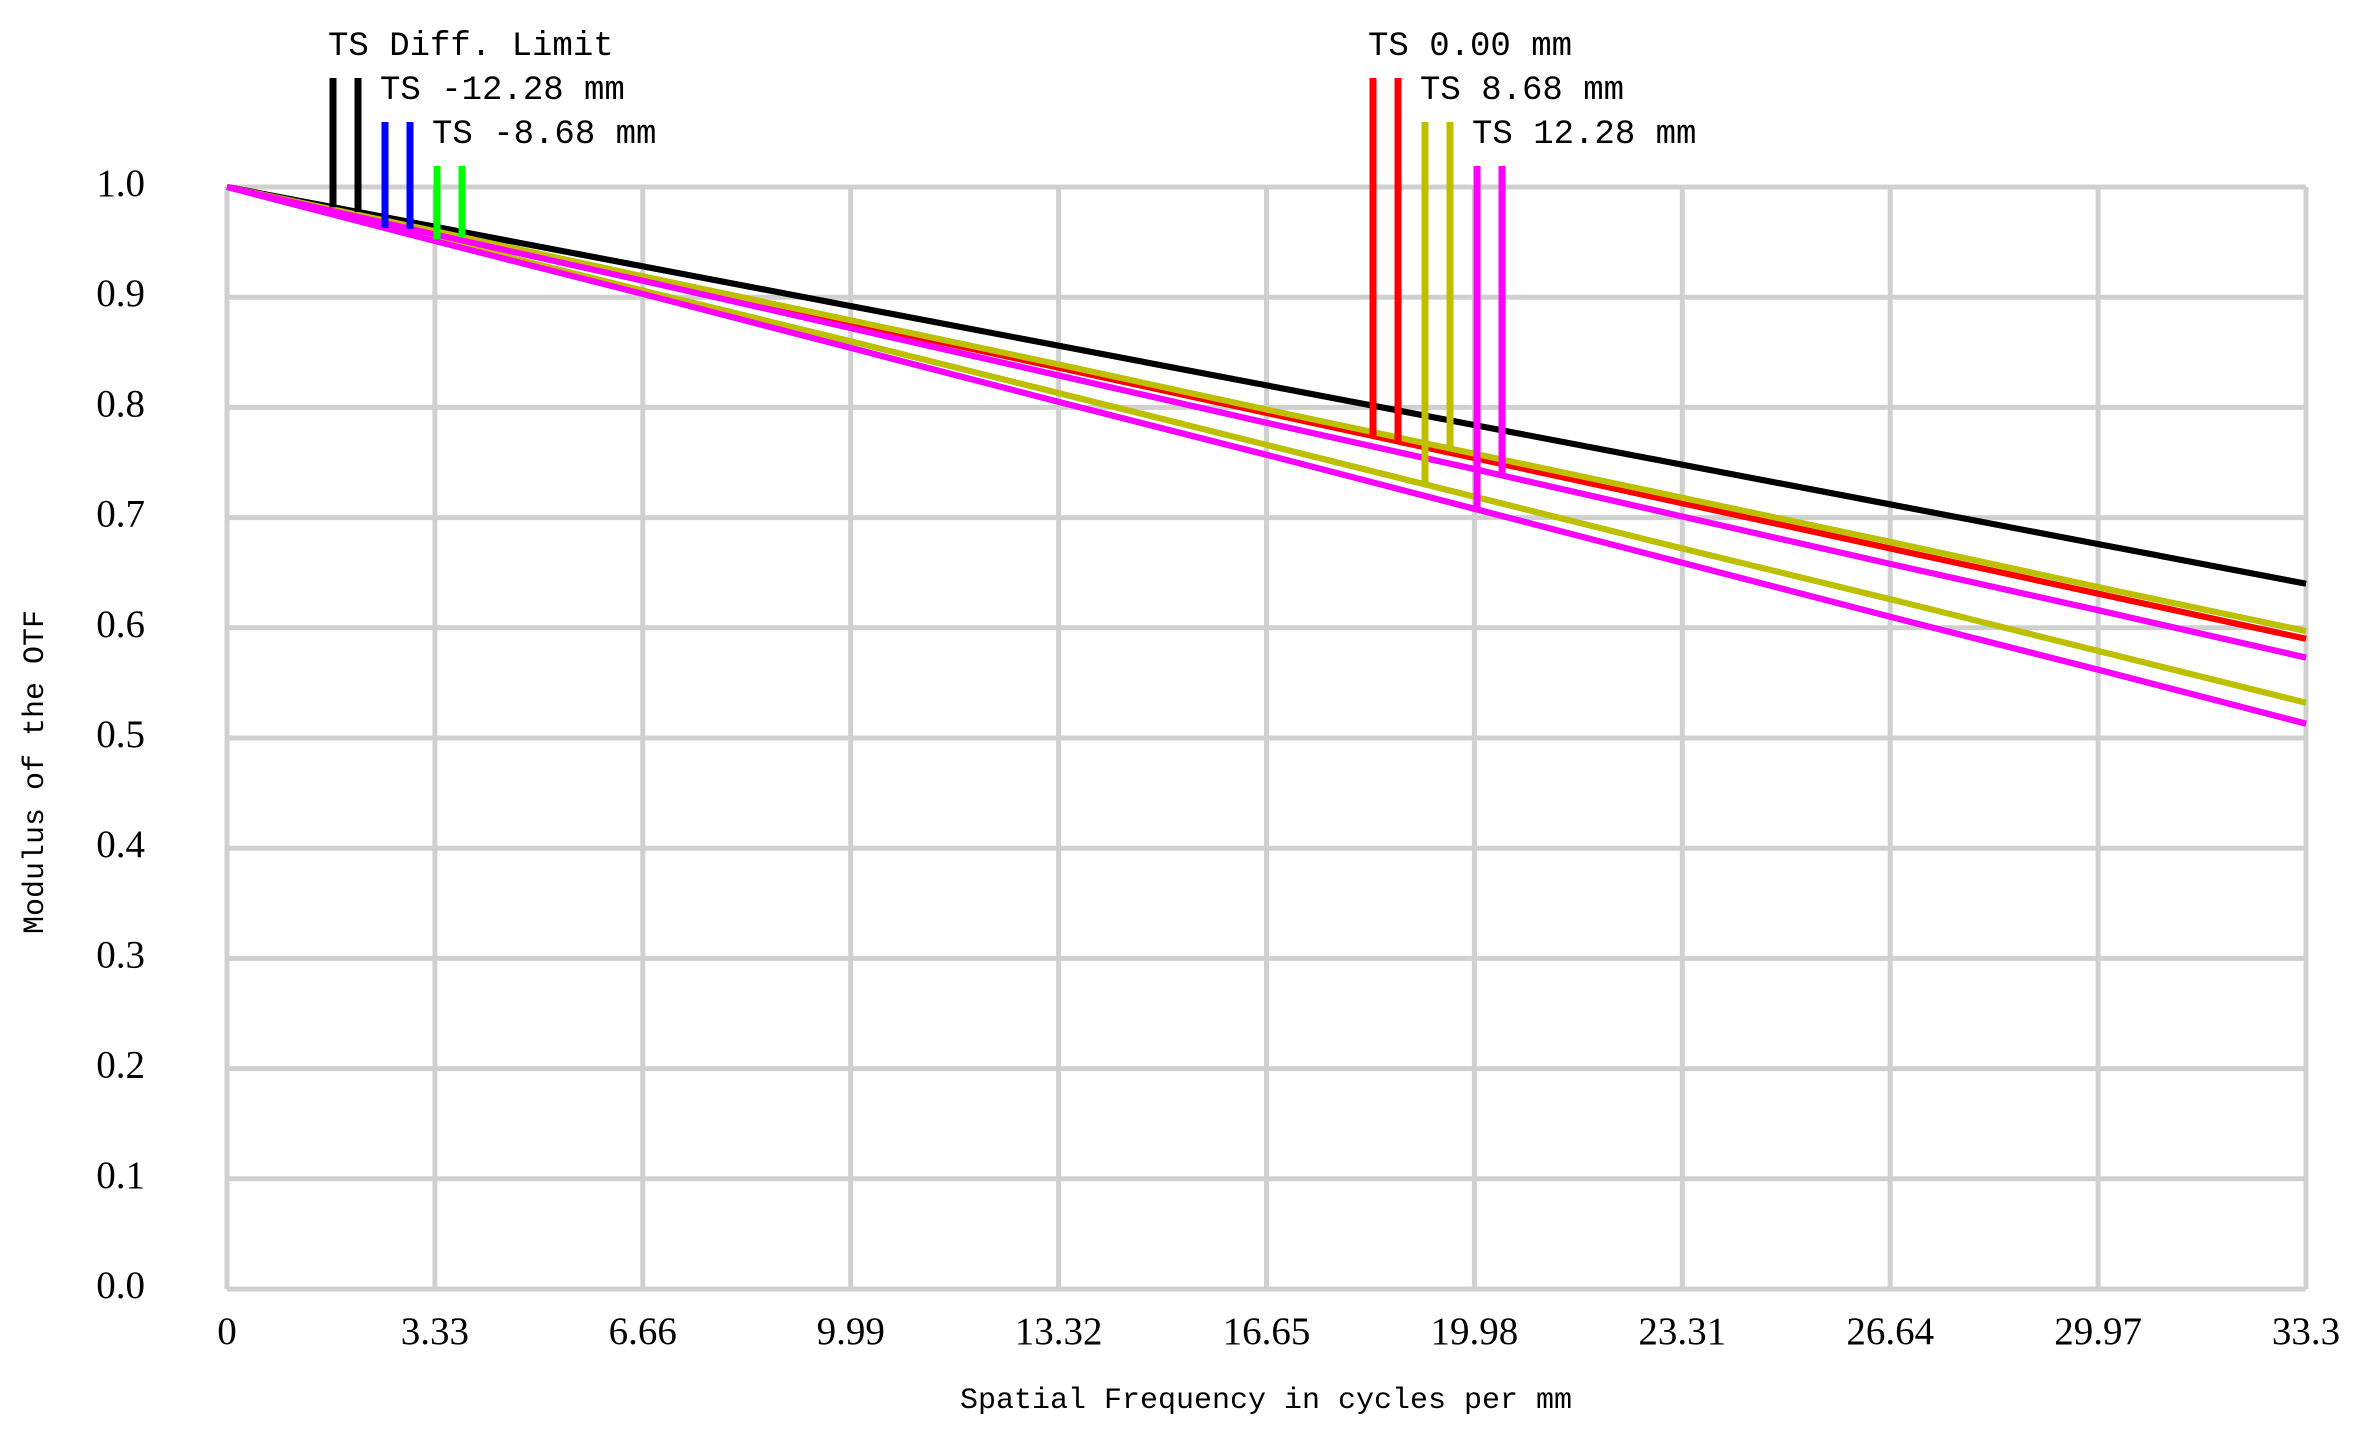 This screenshot has width=2354, height=1440. I want to click on legend-label: TS Diff. Limit, so click(471, 47).